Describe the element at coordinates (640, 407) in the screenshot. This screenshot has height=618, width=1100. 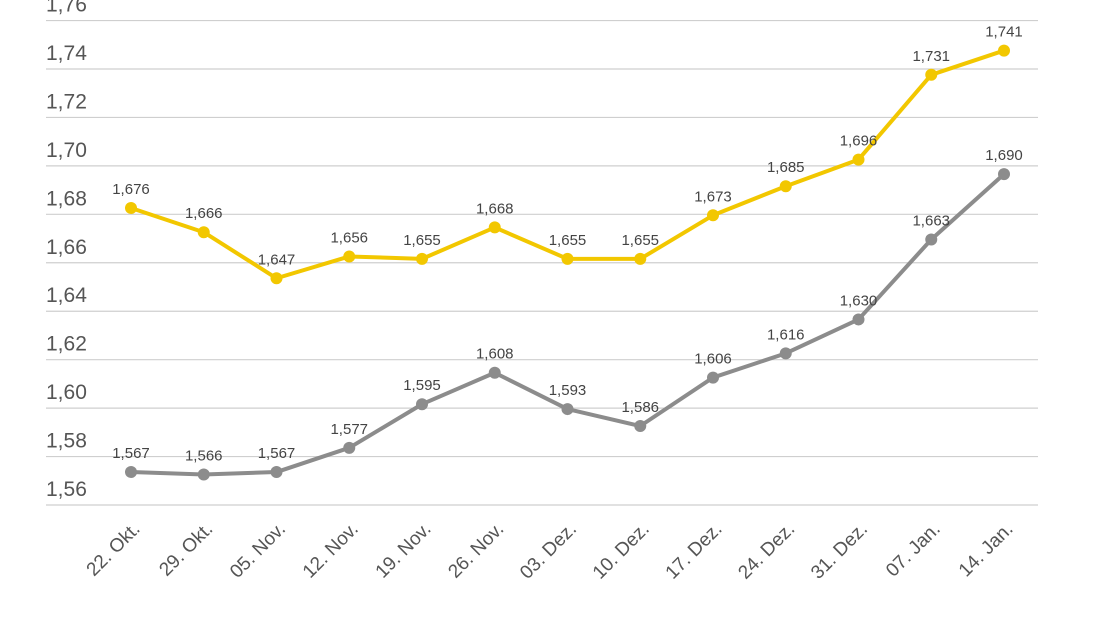
I see `data-label: 1,586` at that location.